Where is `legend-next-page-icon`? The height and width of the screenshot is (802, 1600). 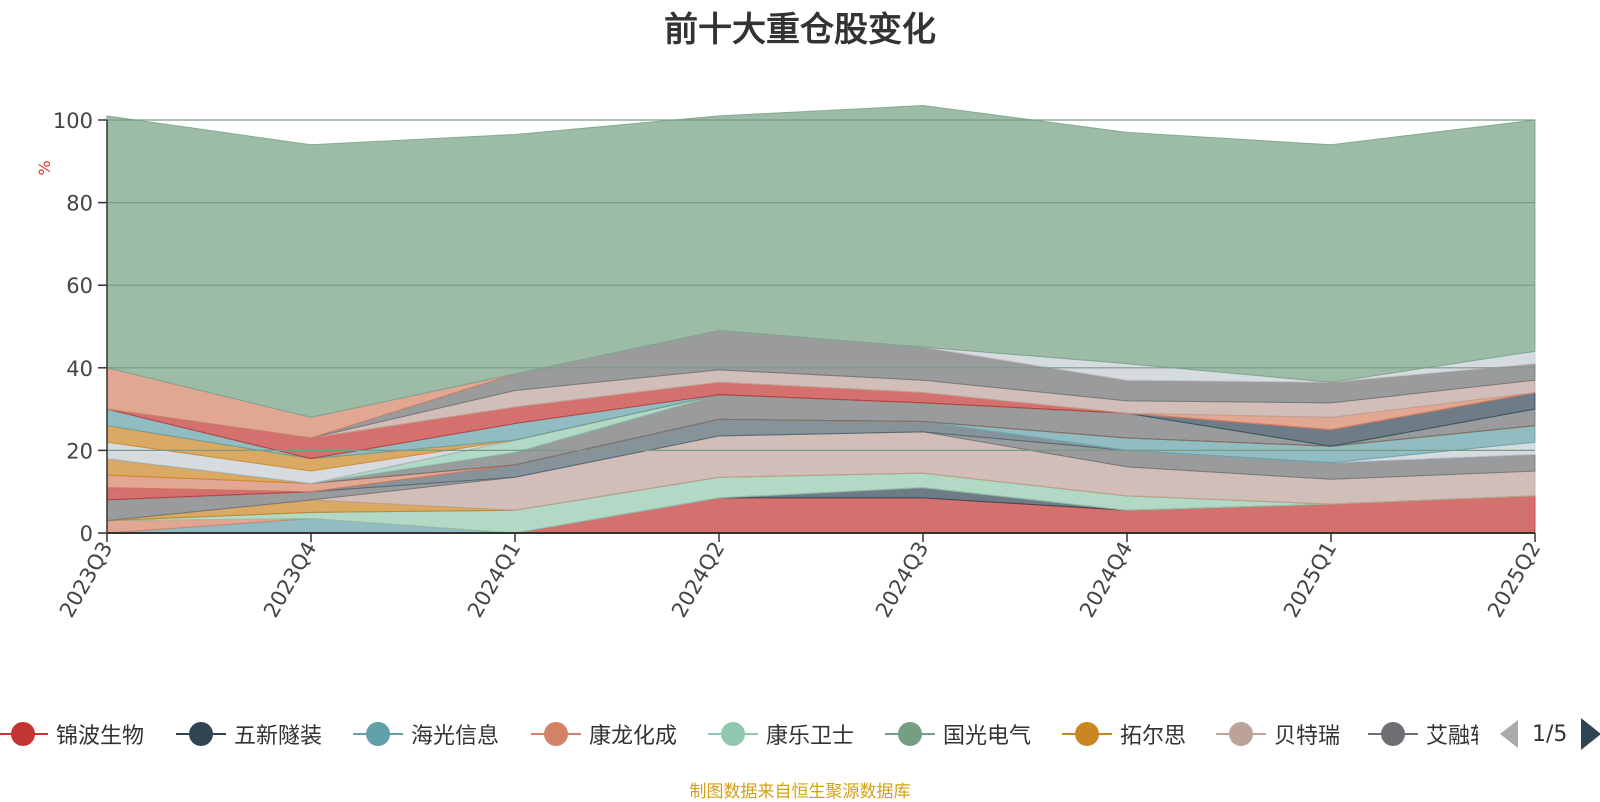 legend-next-page-icon is located at coordinates (1590, 734).